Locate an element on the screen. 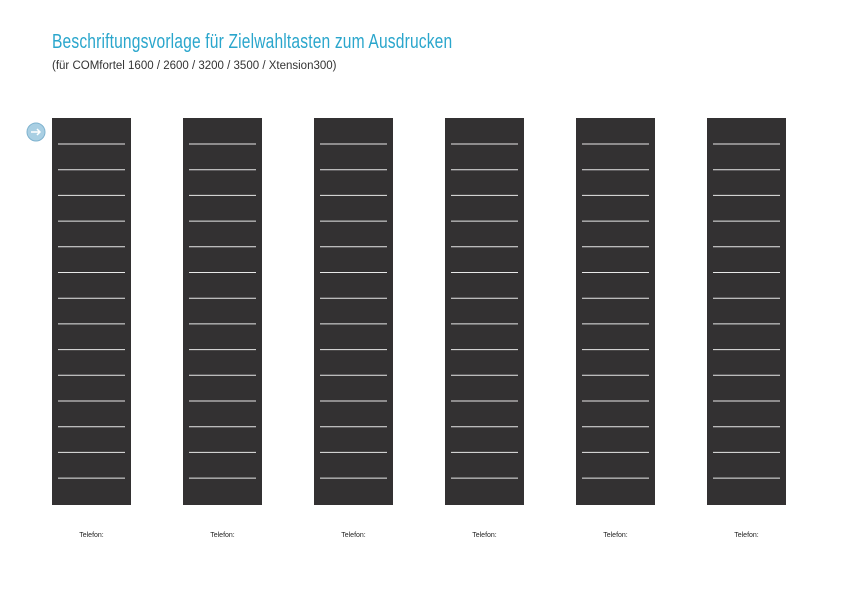 This screenshot has height=595, width=842. next-button is located at coordinates (36, 132).